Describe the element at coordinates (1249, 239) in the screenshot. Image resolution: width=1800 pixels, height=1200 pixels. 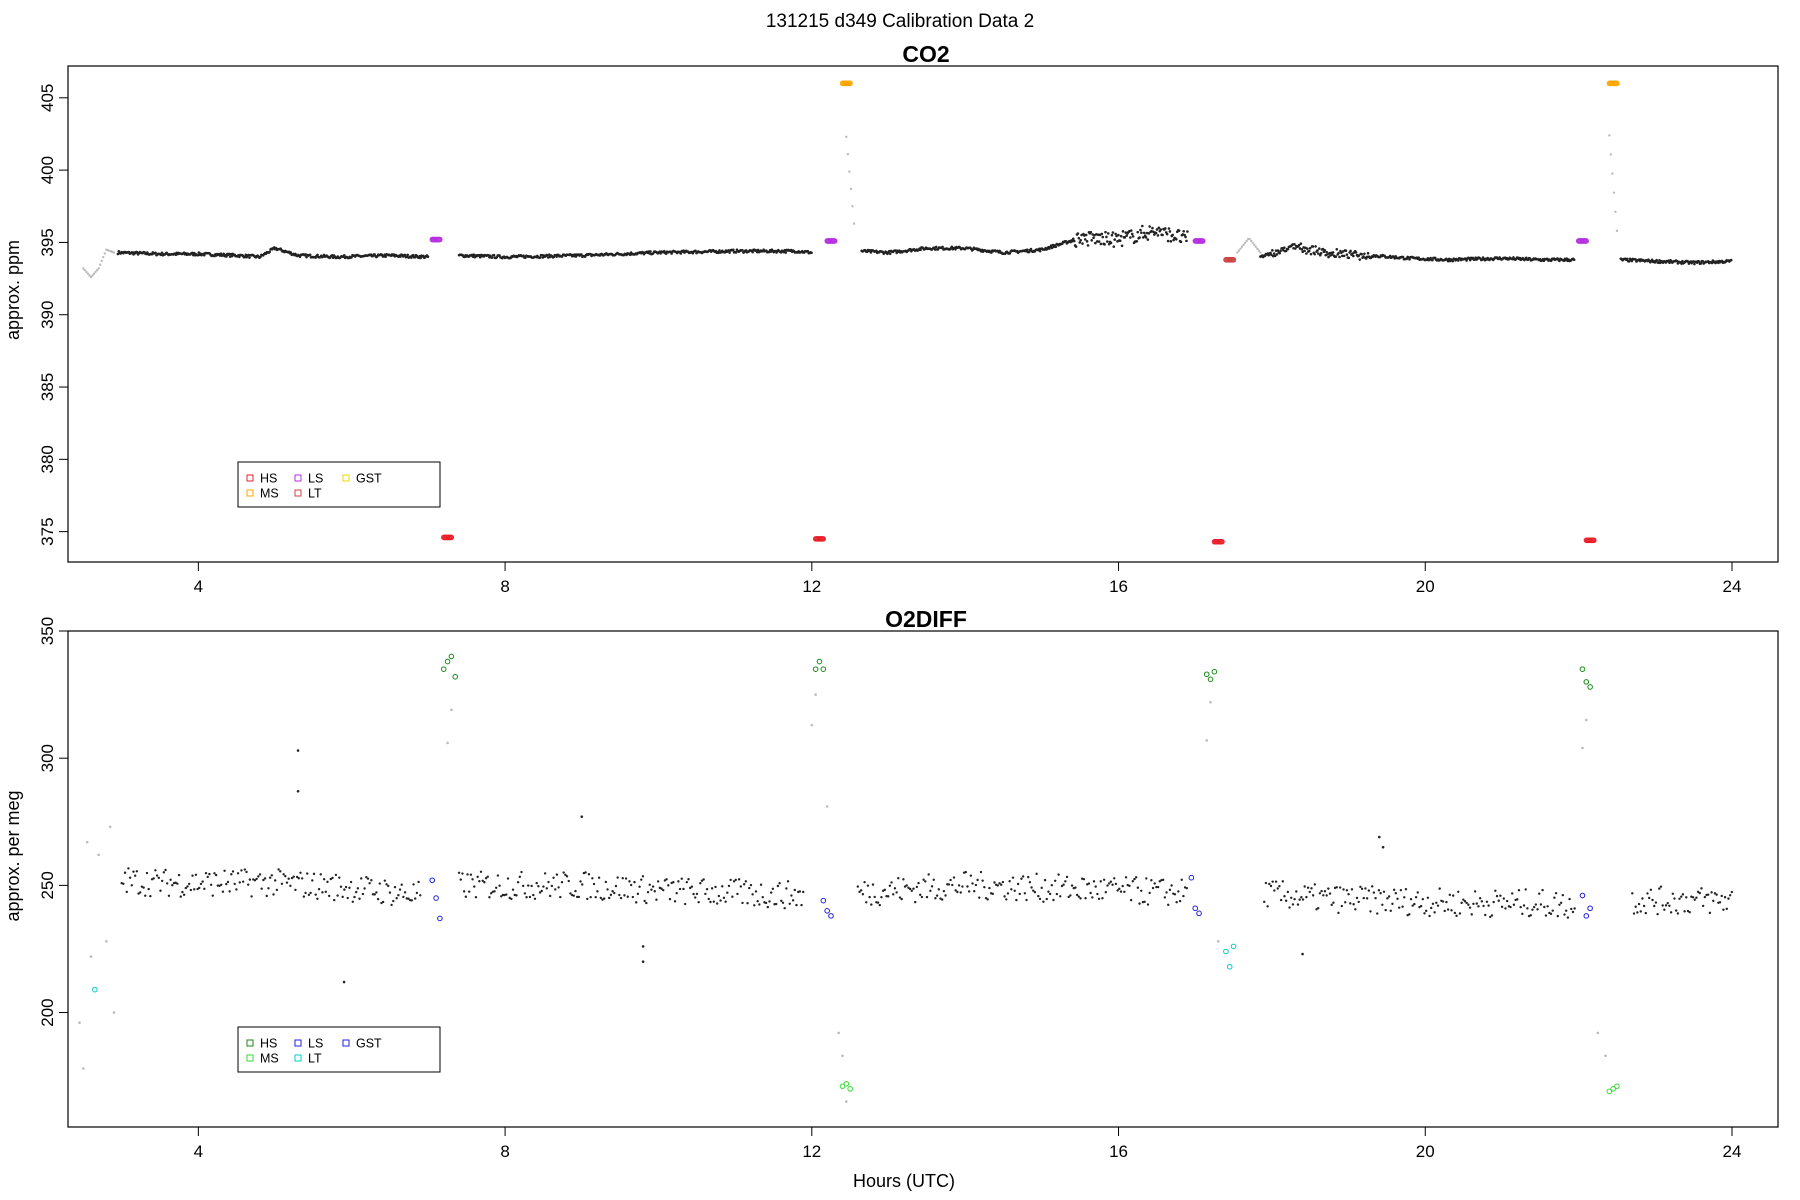
I see `co2-transition-point` at that location.